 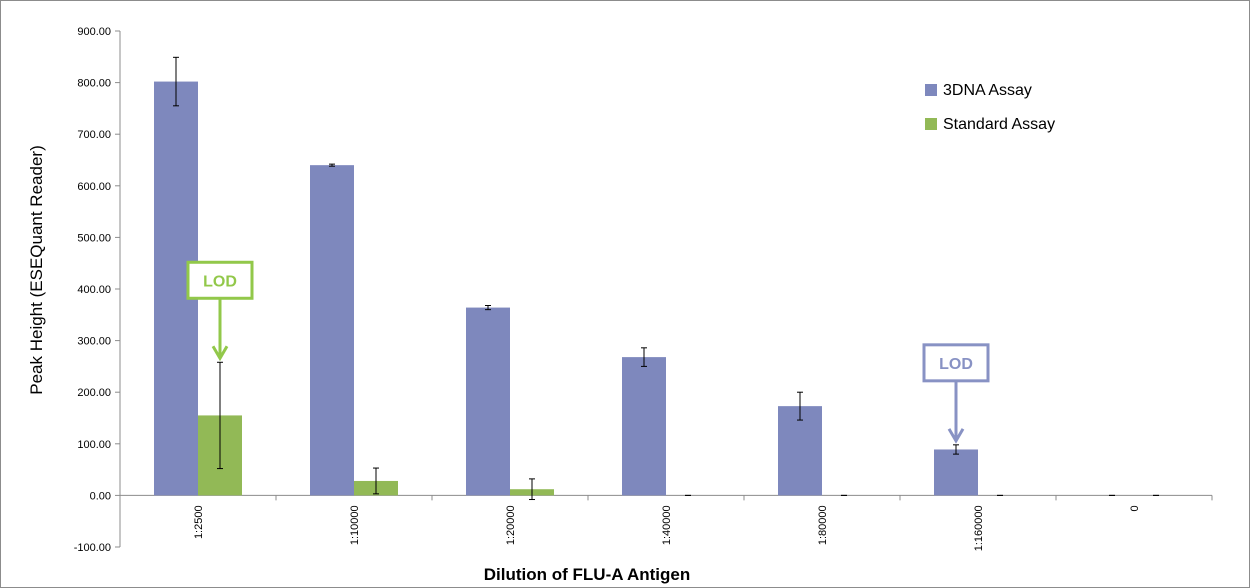 I want to click on legend: 3DNA Assay Standard Assay, so click(x=990, y=107).